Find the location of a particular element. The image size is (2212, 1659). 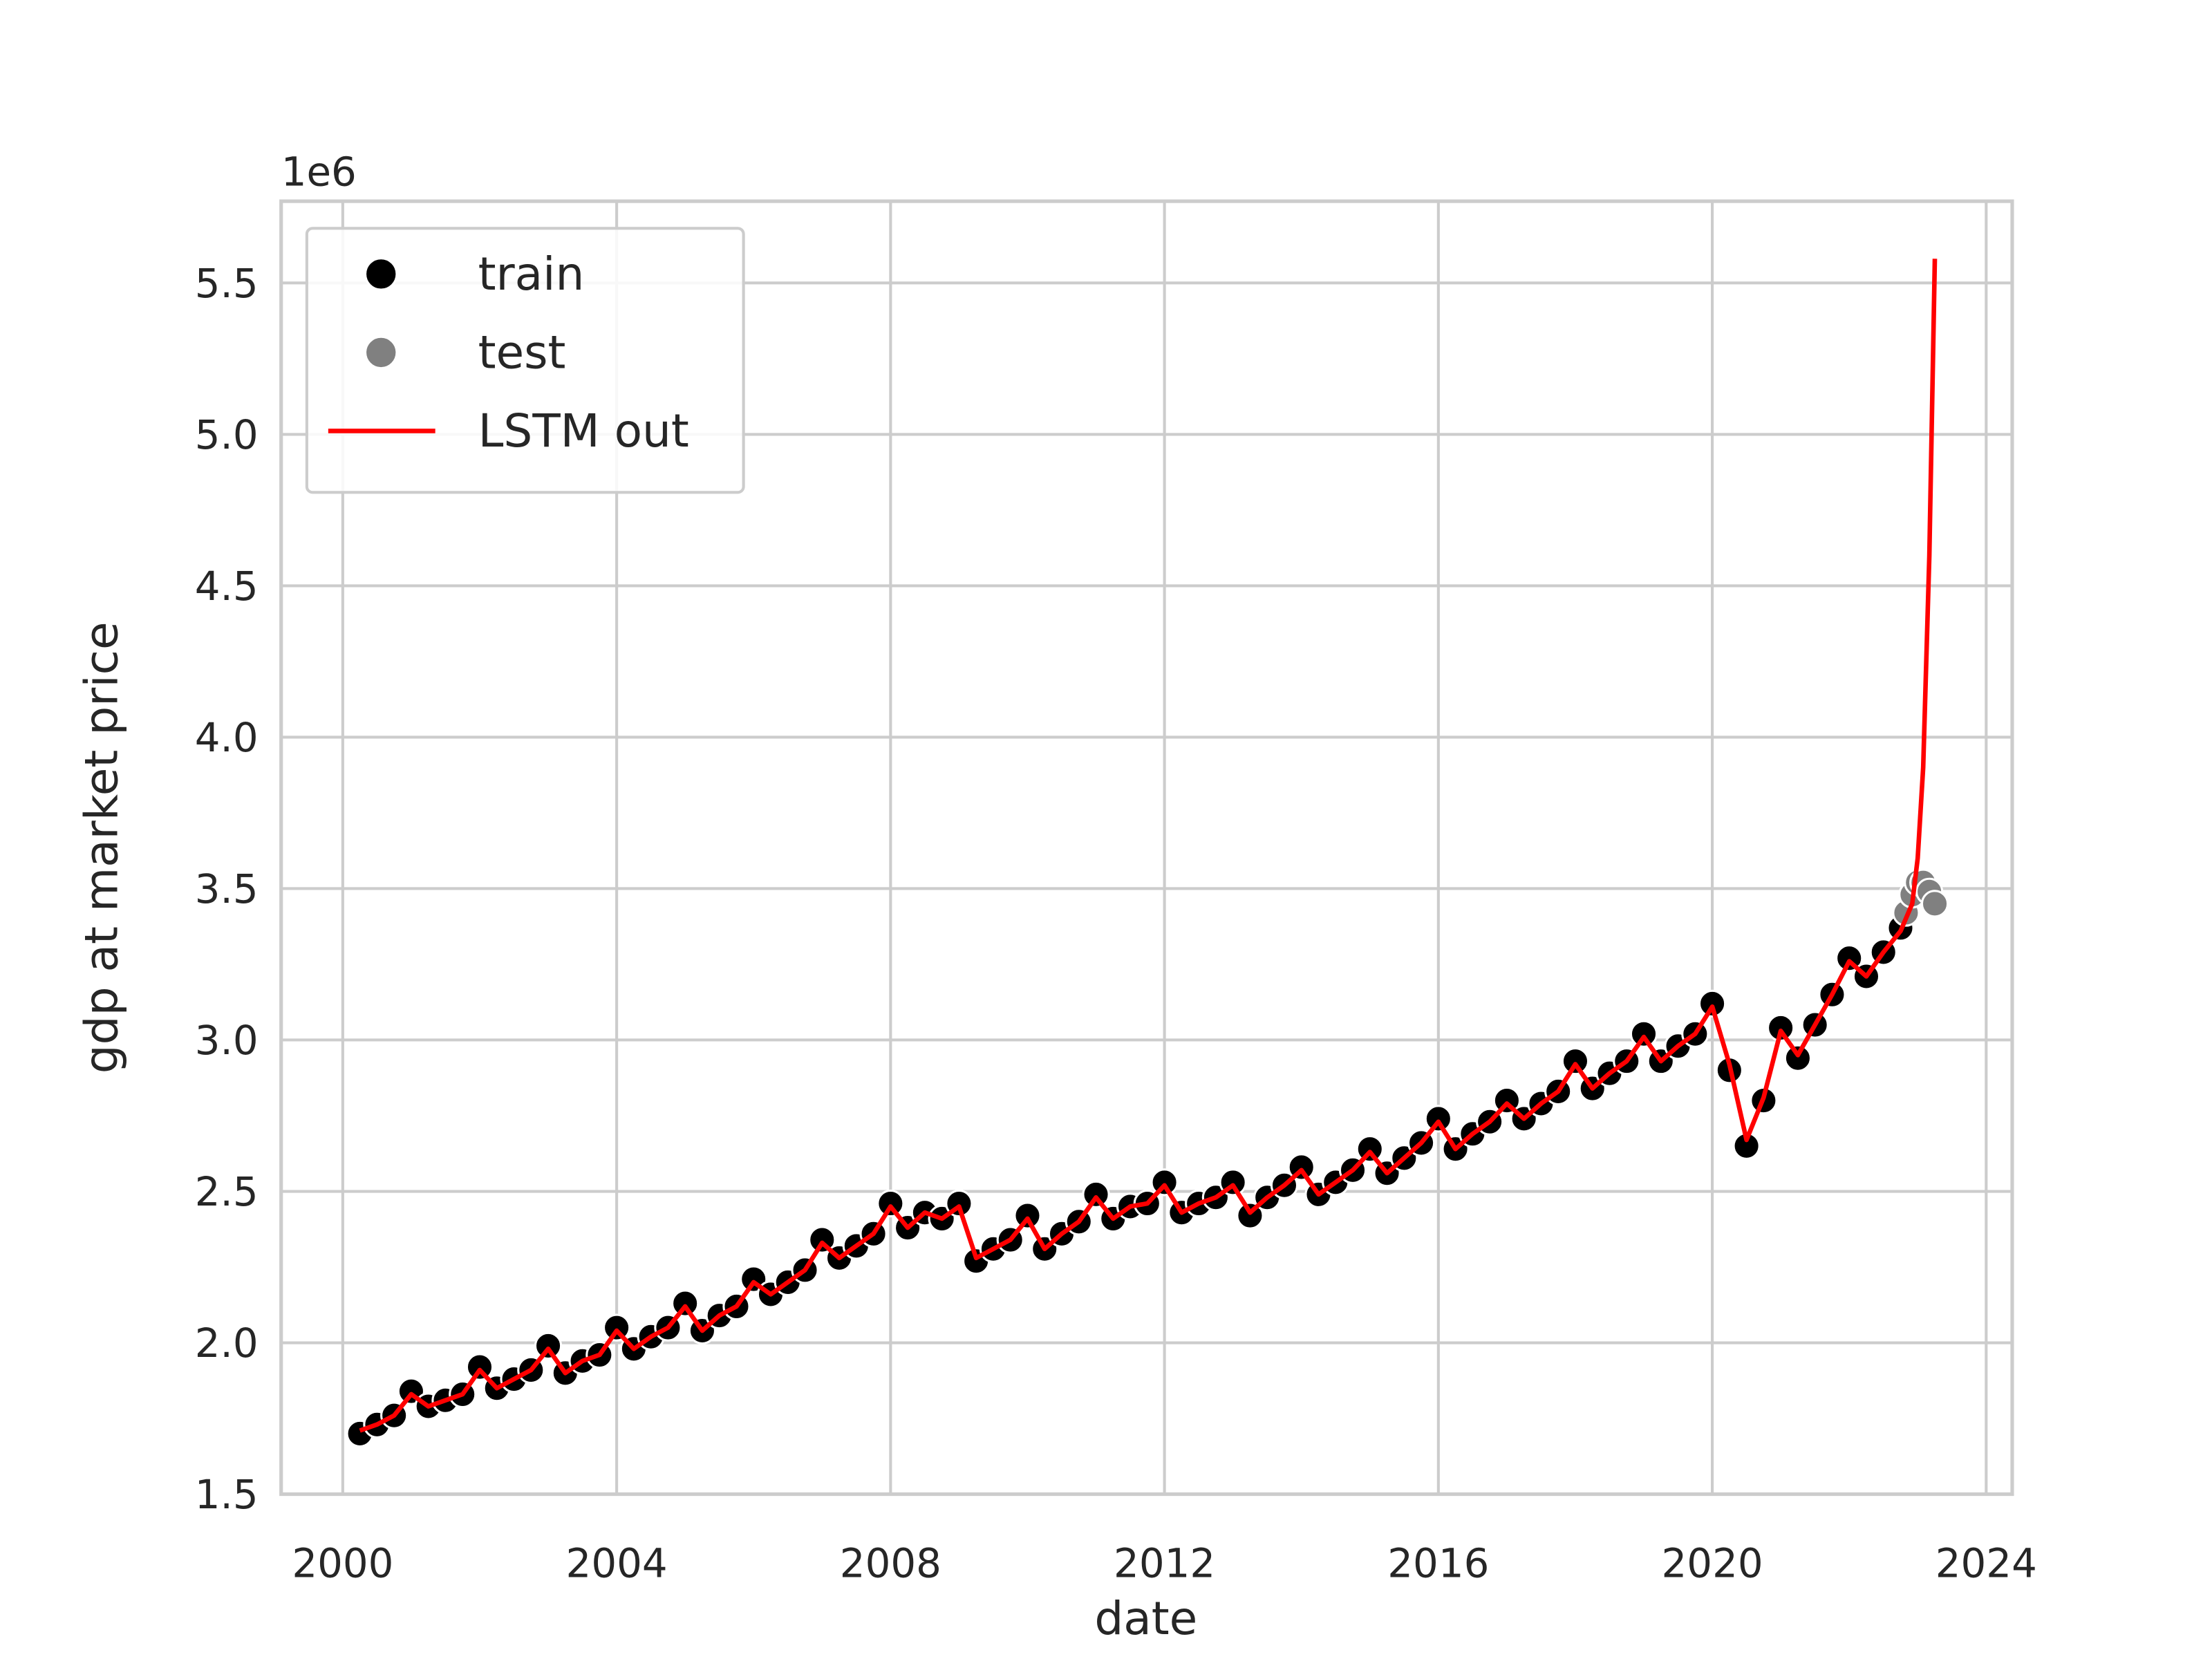

y-tick-label: 3.0 is located at coordinates (227, 1040).